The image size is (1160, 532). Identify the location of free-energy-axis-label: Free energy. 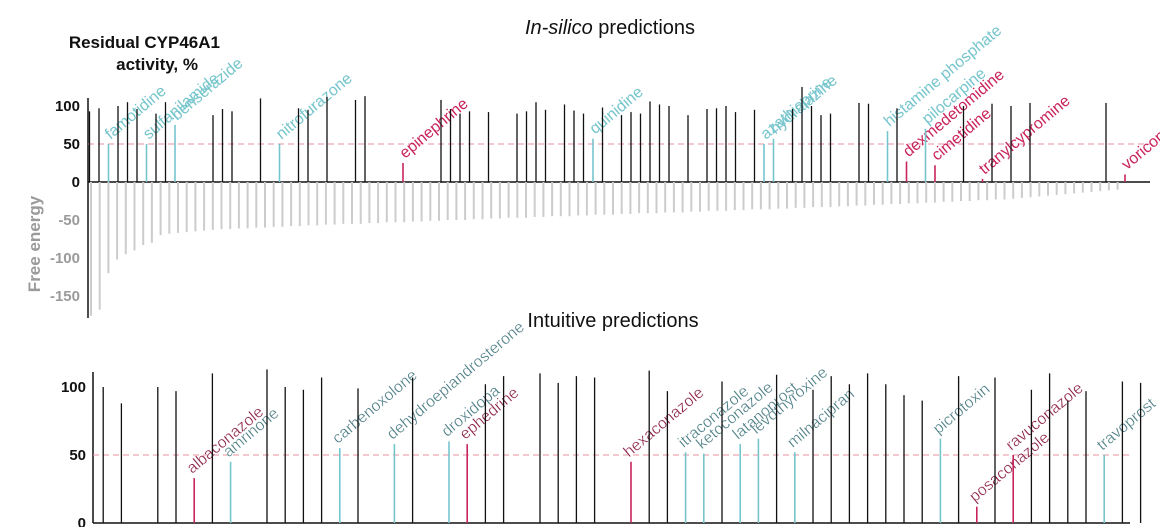
(34, 243).